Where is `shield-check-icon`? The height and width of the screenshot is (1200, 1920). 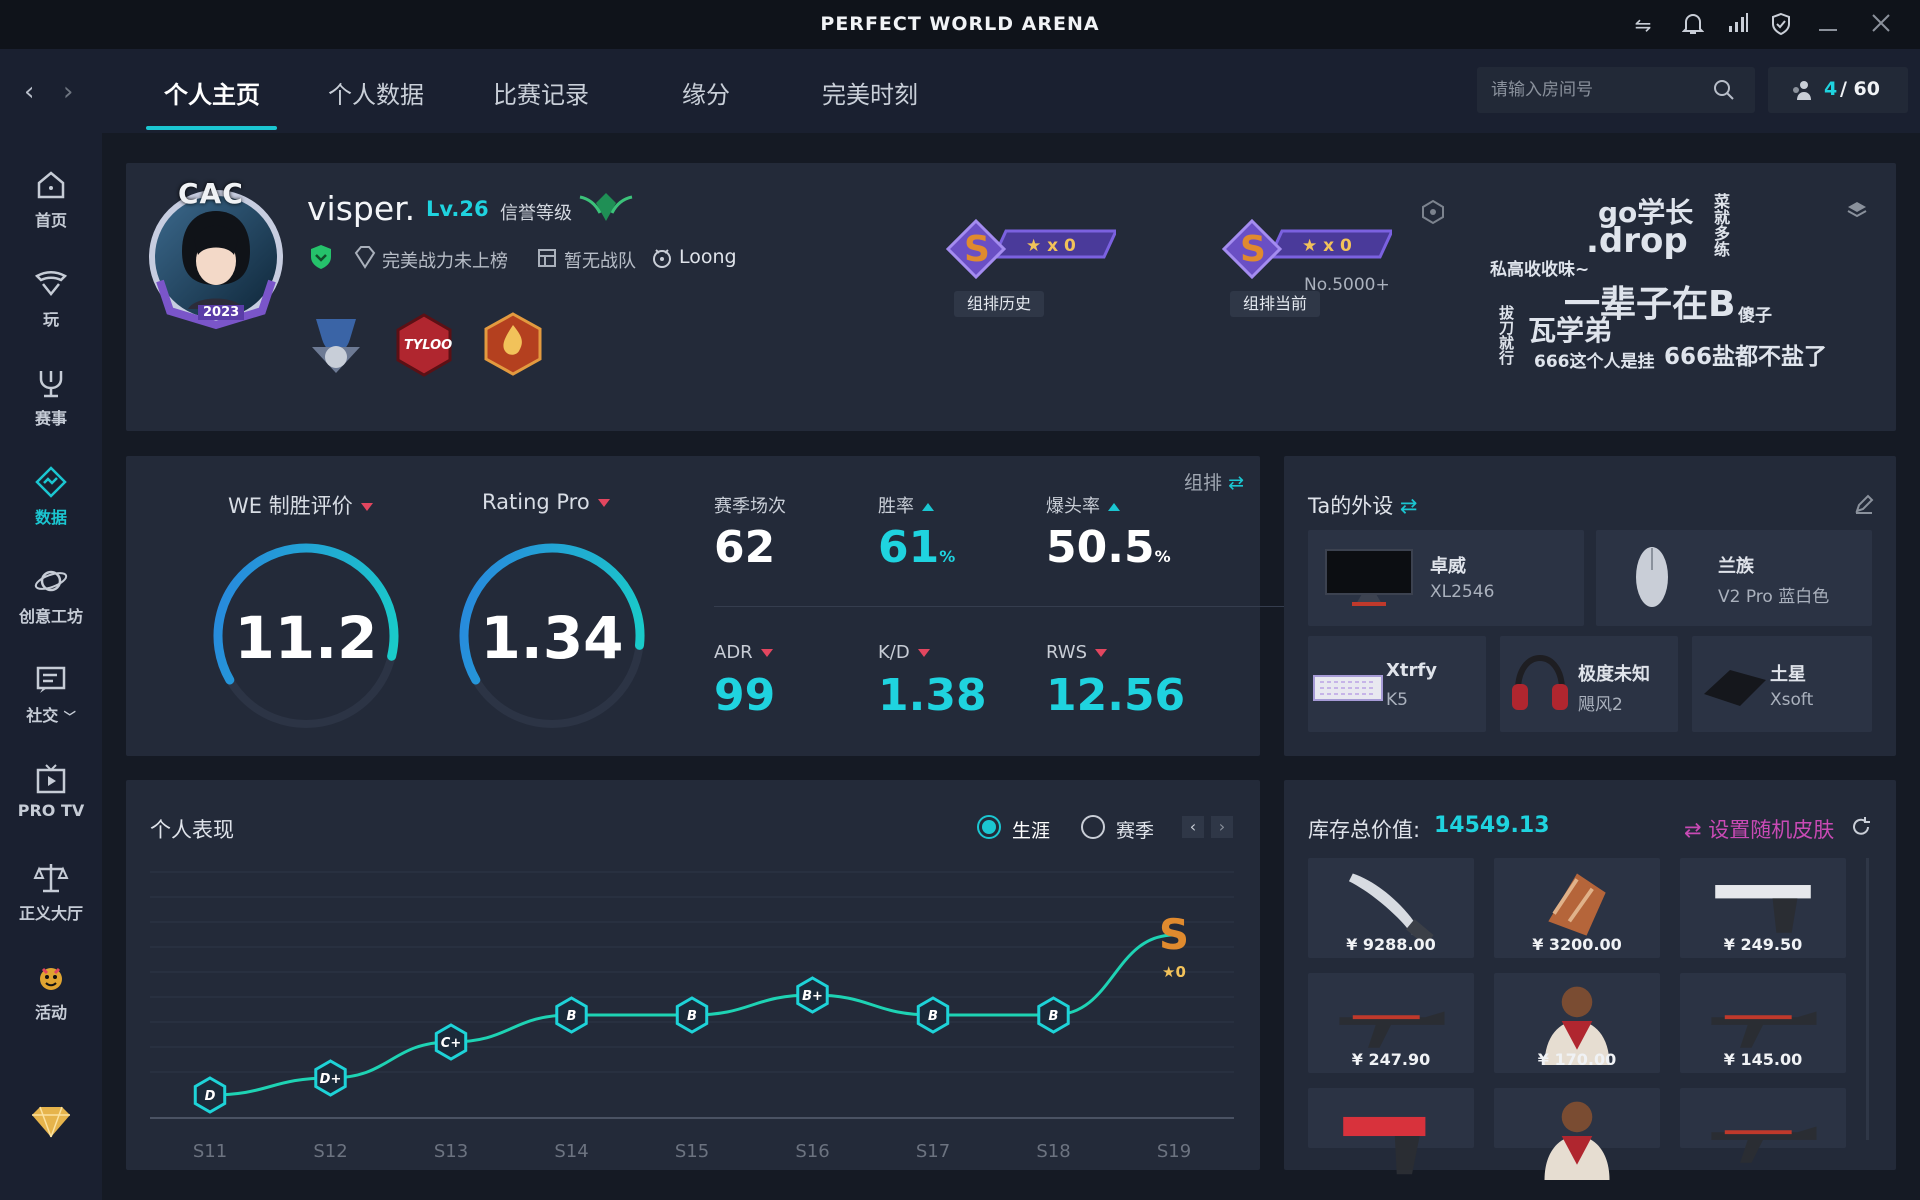 shield-check-icon is located at coordinates (1781, 25).